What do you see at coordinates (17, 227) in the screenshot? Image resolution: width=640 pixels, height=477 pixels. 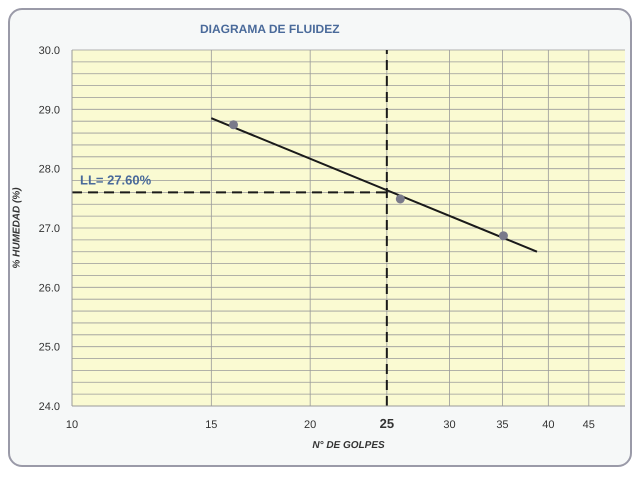 I see `y-axis-title: % HUMEDAD (%)` at bounding box center [17, 227].